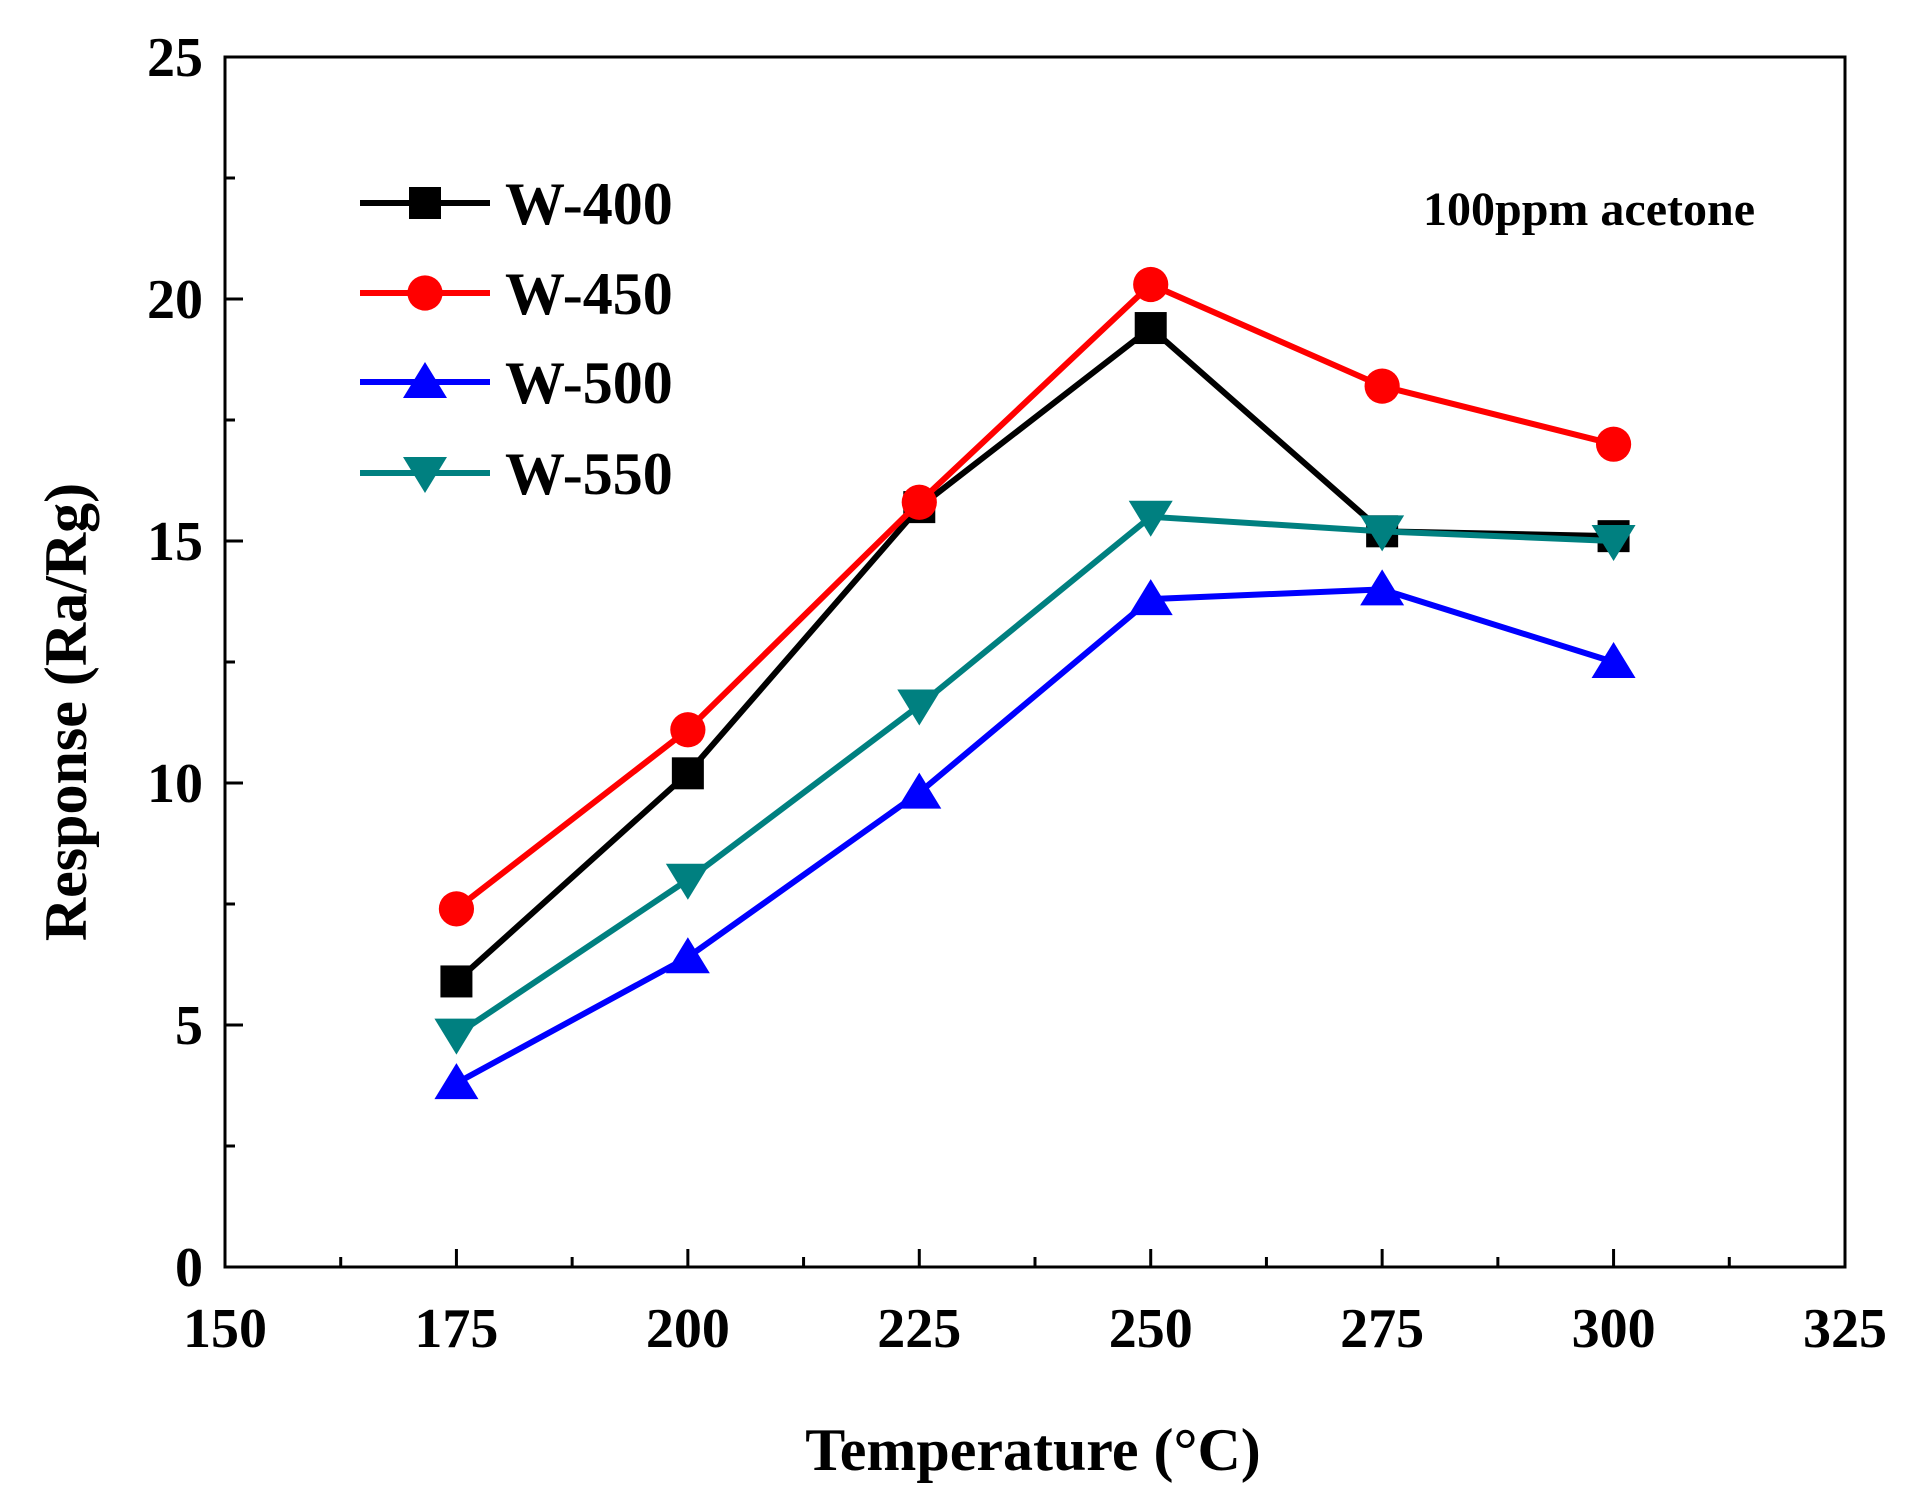  What do you see at coordinates (189, 1268) in the screenshot?
I see `y-tick-label: 0` at bounding box center [189, 1268].